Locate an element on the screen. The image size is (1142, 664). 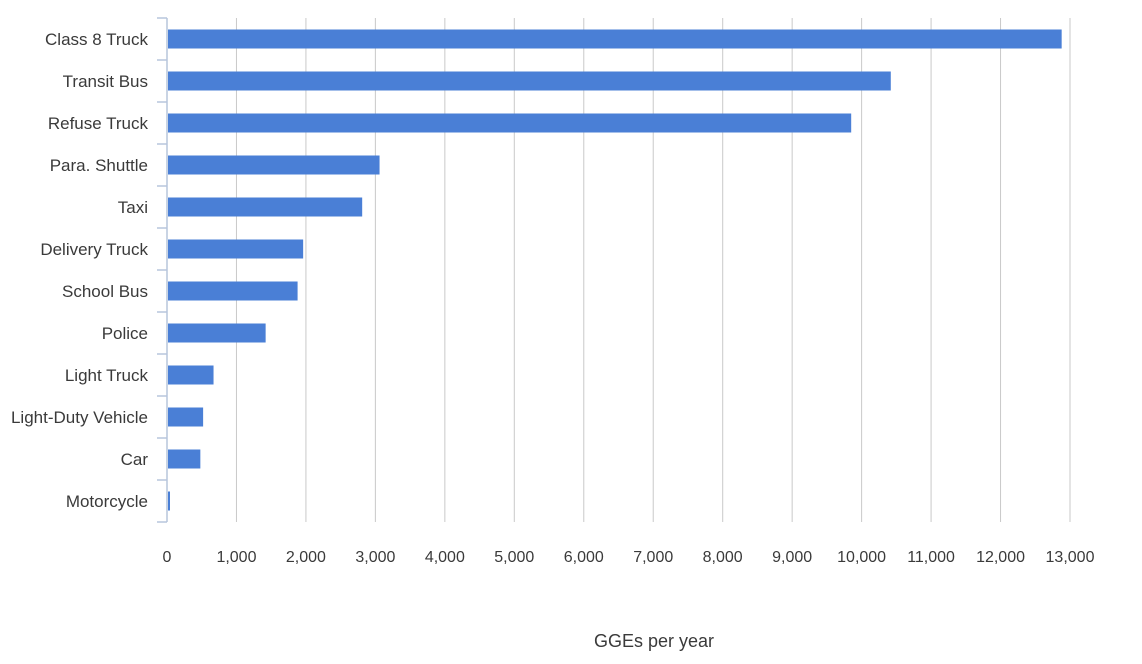
bar-car is located at coordinates (184, 459).